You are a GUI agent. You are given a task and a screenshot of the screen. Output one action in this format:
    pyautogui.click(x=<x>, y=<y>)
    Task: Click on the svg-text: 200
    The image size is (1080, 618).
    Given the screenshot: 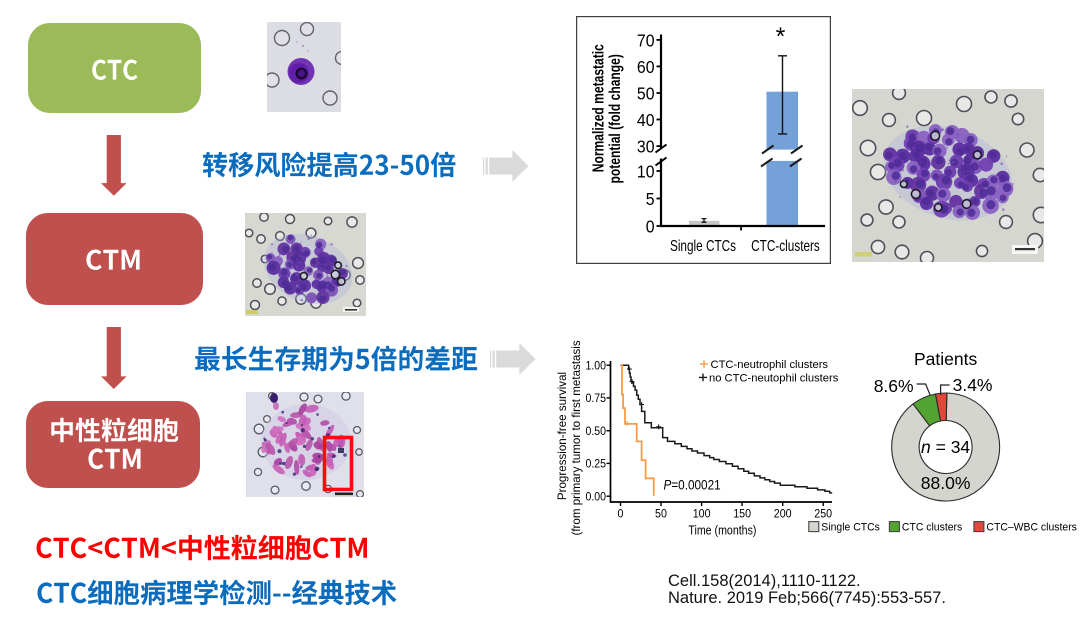 What is the action you would take?
    pyautogui.click(x=783, y=514)
    